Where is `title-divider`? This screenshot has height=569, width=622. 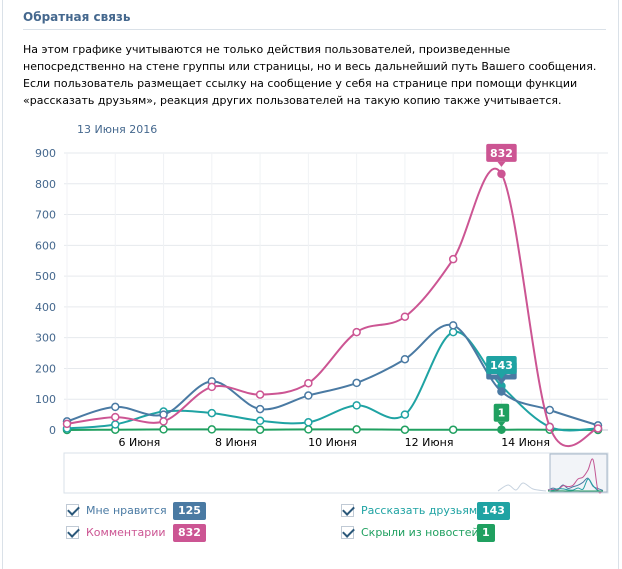 title-divider is located at coordinates (314, 29).